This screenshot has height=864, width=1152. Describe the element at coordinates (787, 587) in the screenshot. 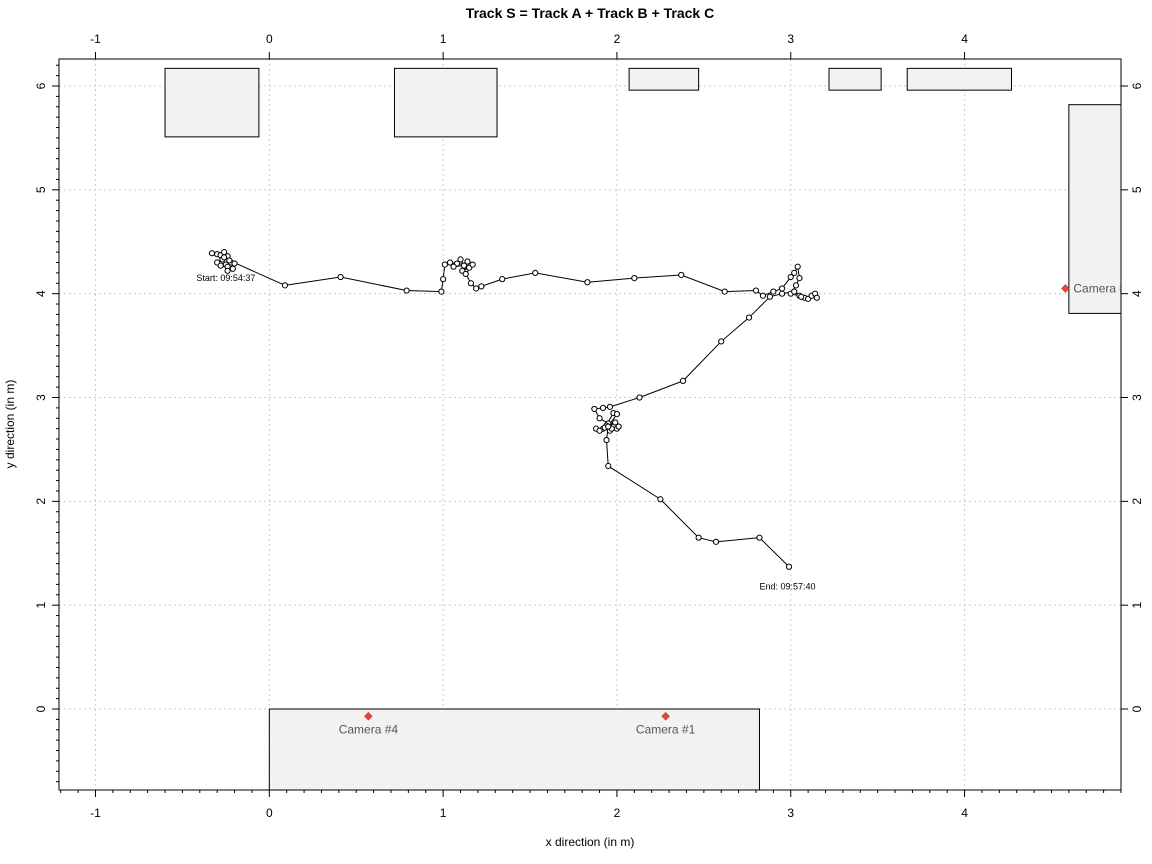

I see `track-annotation: End: 09:57:40` at that location.